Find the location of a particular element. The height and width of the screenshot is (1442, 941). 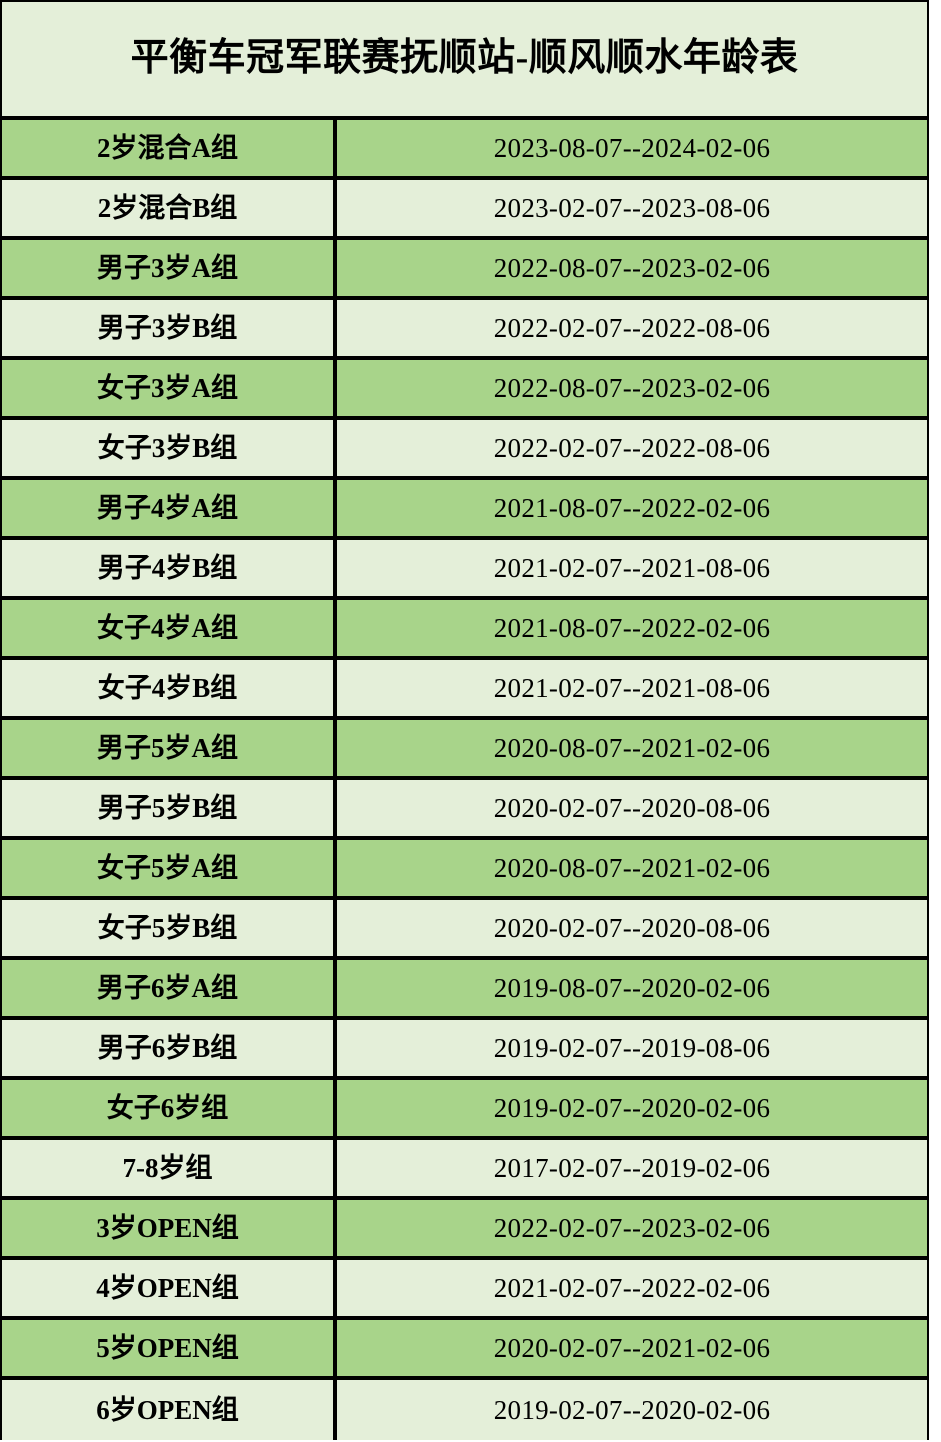

birth-range-value: 2019-02-07--2020-02-06 is located at coordinates (632, 1409).